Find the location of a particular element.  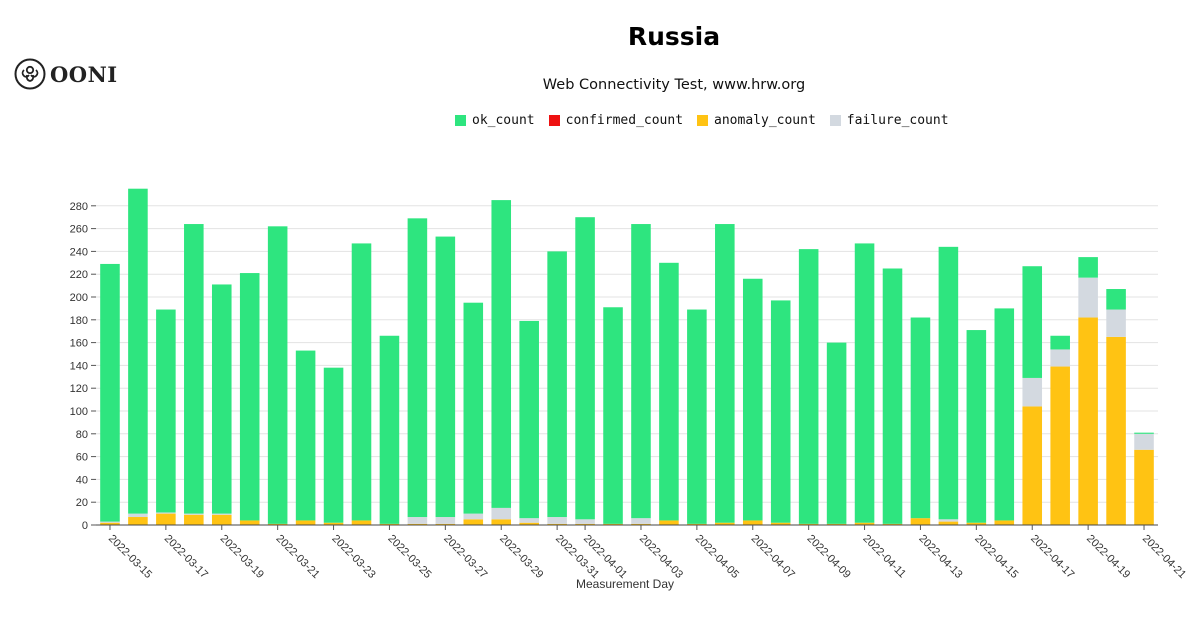

ooni-logo: OONI is located at coordinates (66, 74).